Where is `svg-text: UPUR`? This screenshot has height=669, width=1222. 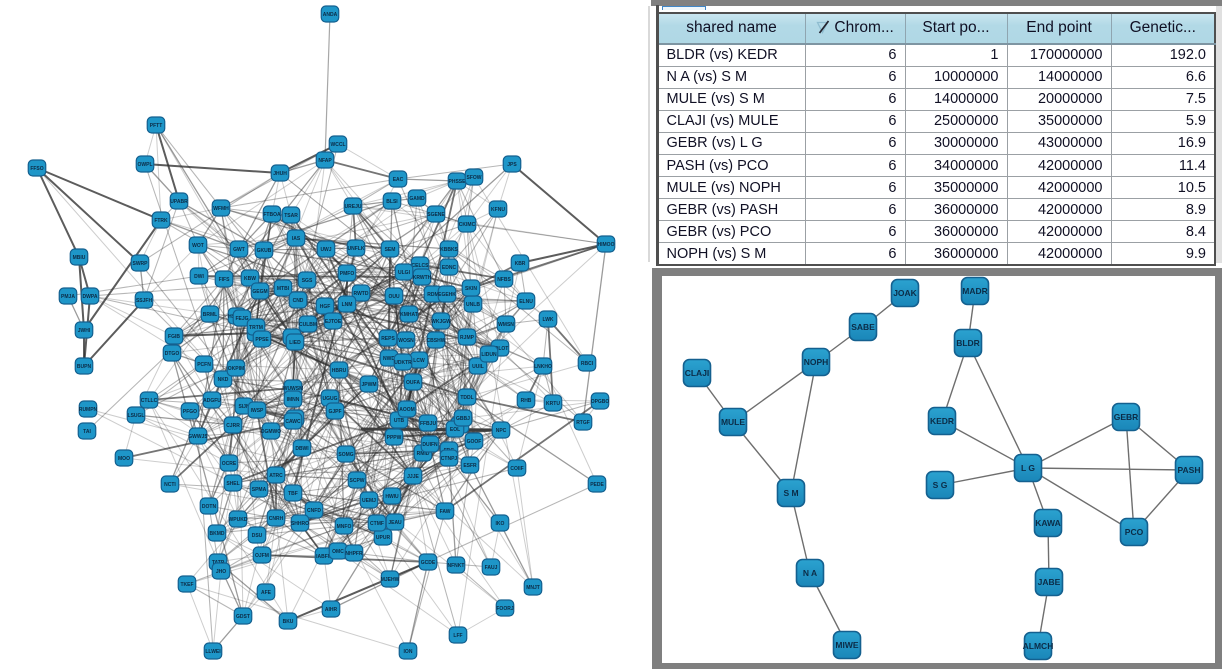
svg-text: UPUR is located at coordinates (383, 538).